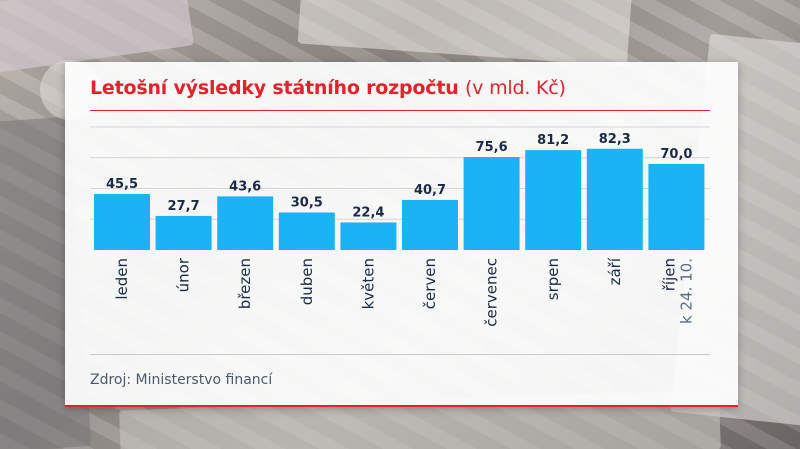  I want to click on banknote-shape, so click(465, 33).